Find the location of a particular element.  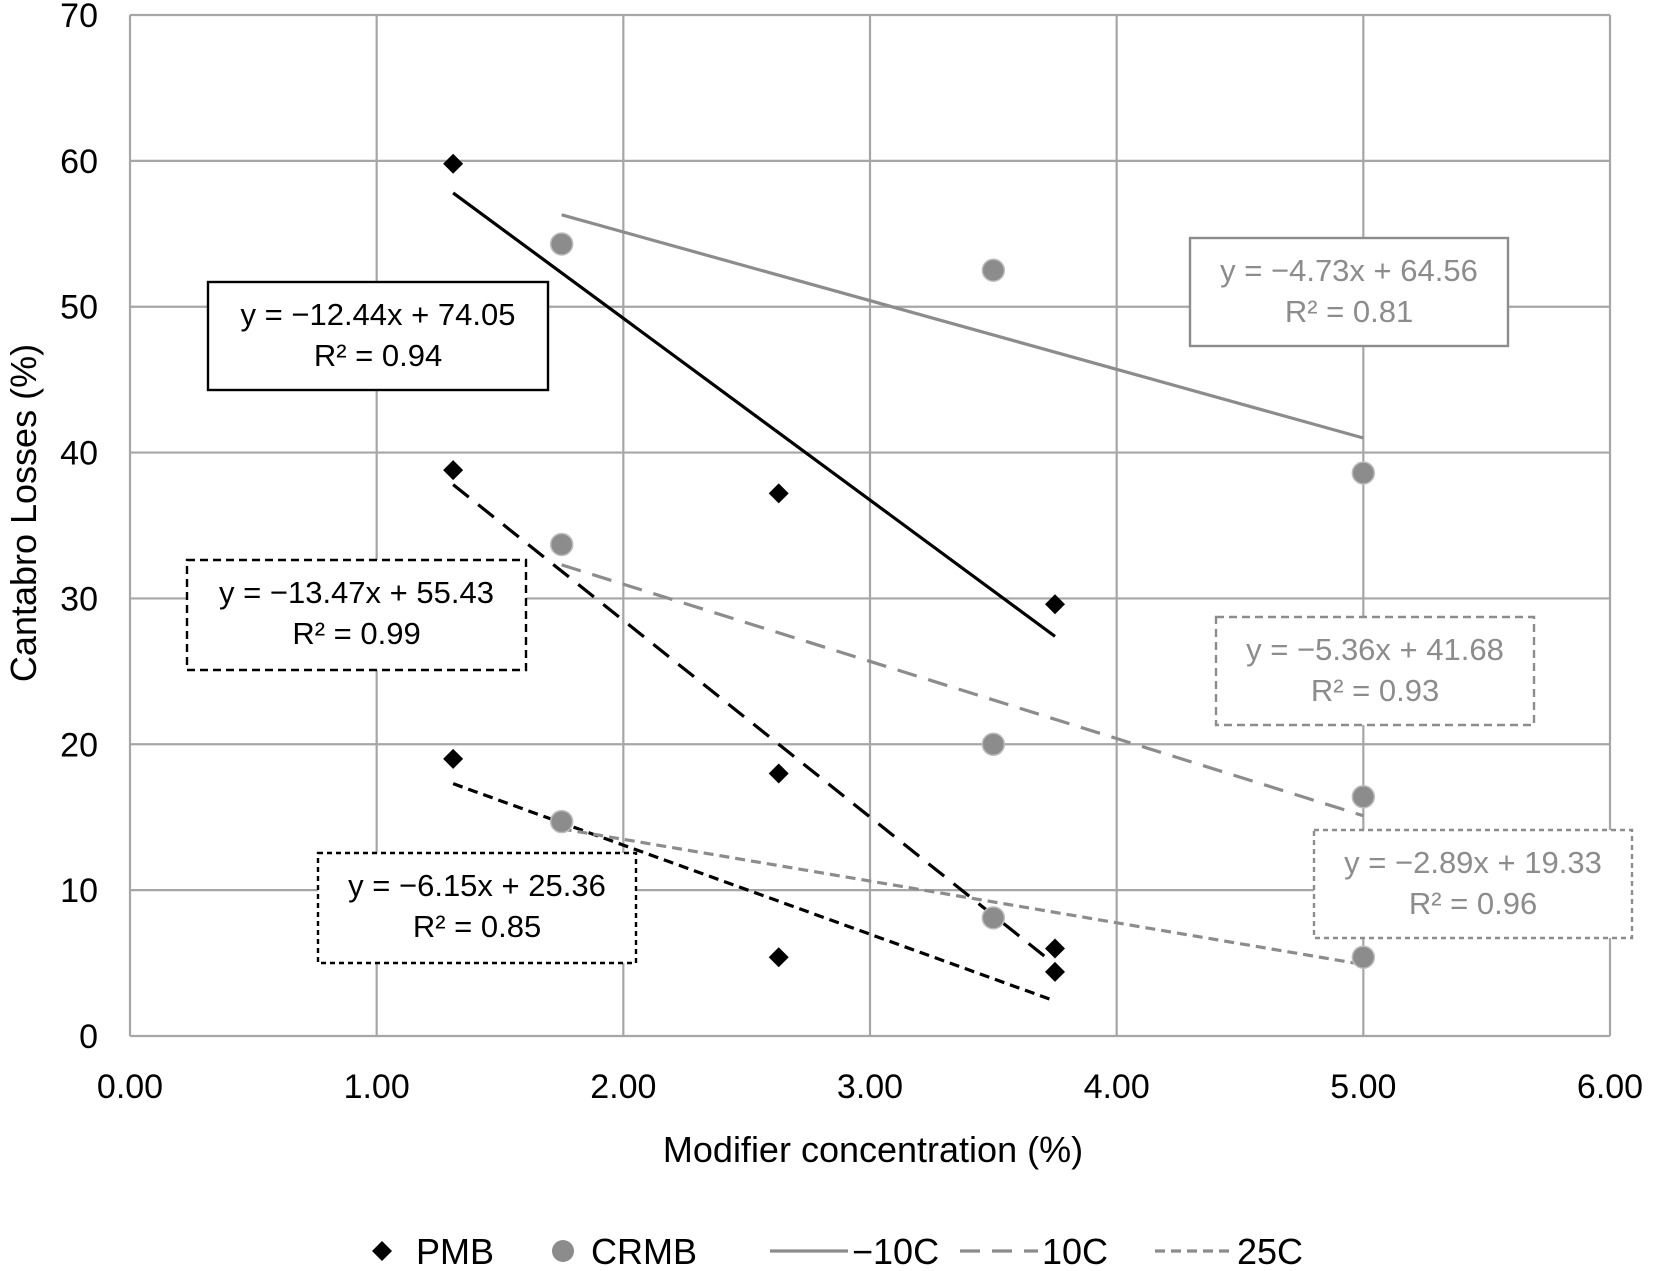

y-tick-label: 0 is located at coordinates (88, 1037).